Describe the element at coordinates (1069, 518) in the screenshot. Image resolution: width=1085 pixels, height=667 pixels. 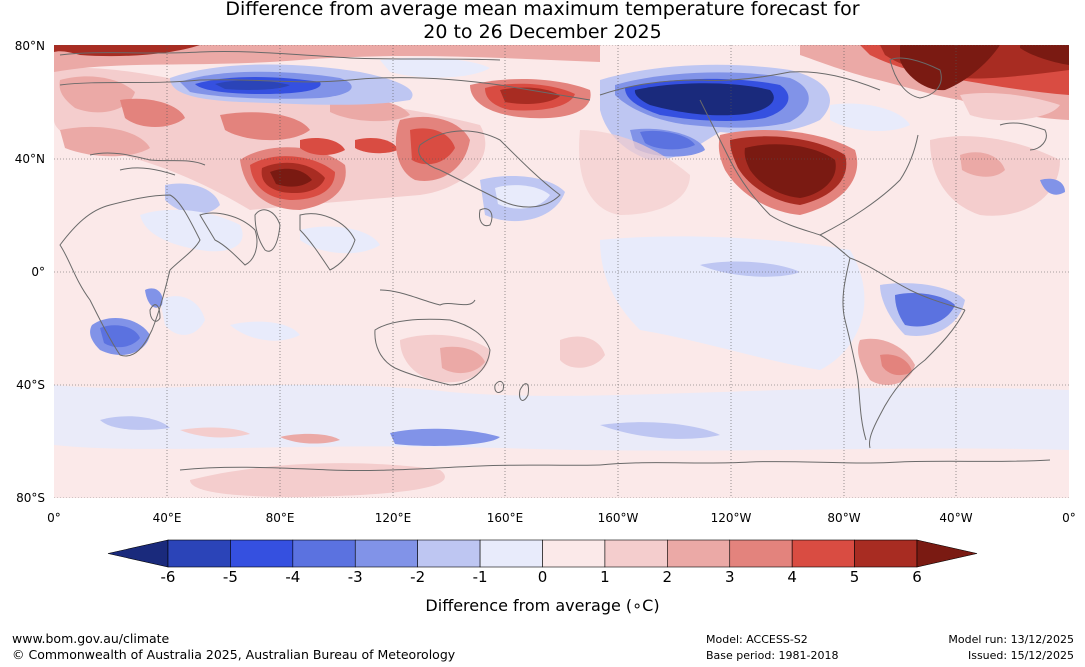
I see `lon-label-0-right: 0°` at that location.